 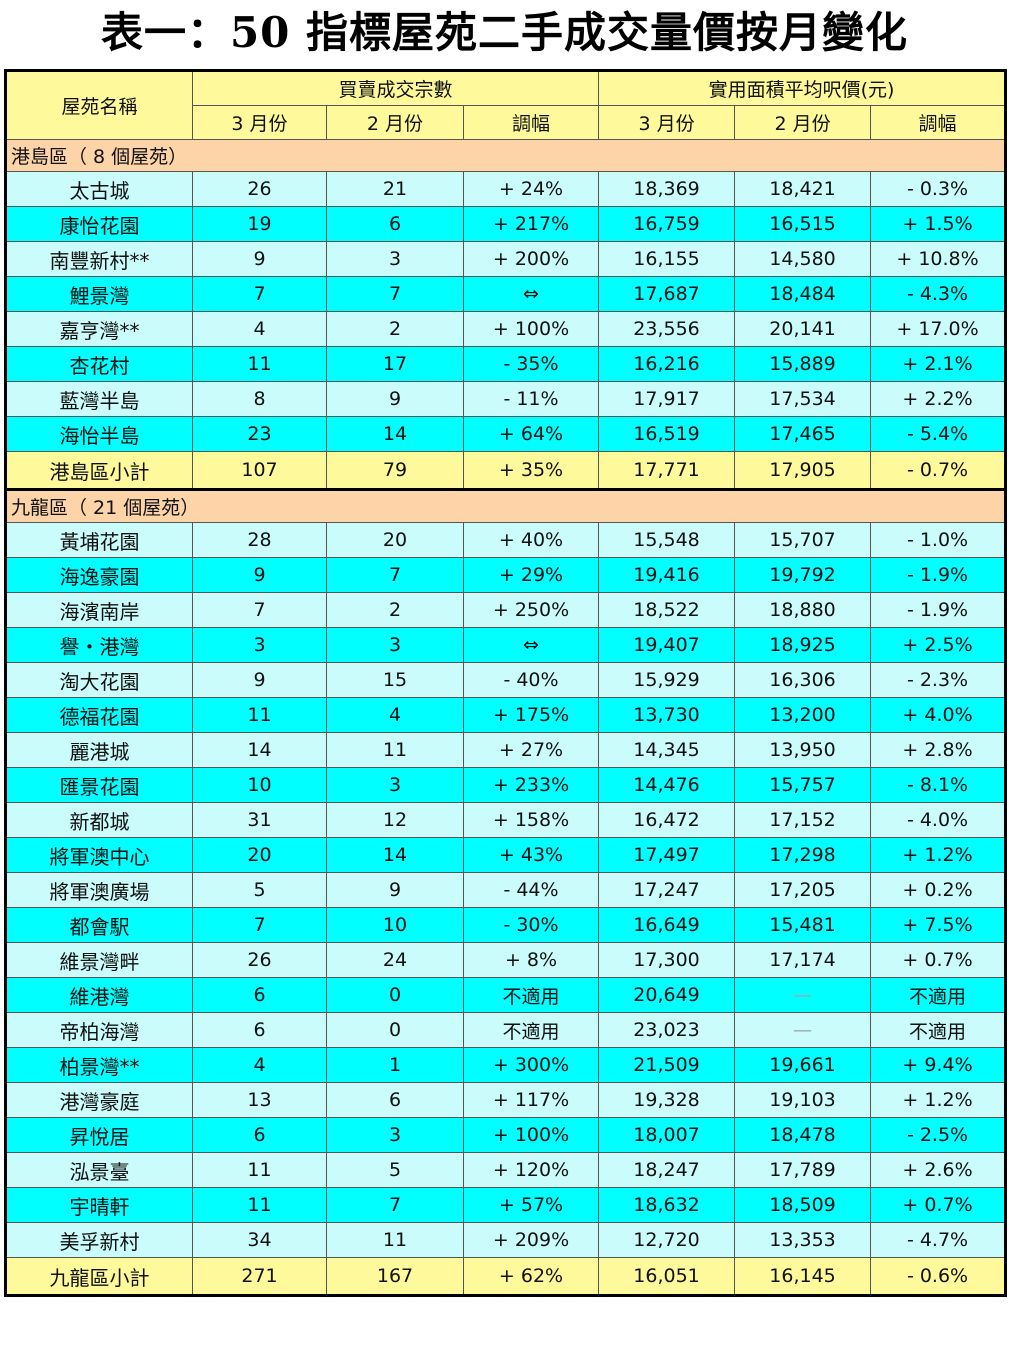 I want to click on price-mar-cell: 16,759, so click(x=667, y=224).